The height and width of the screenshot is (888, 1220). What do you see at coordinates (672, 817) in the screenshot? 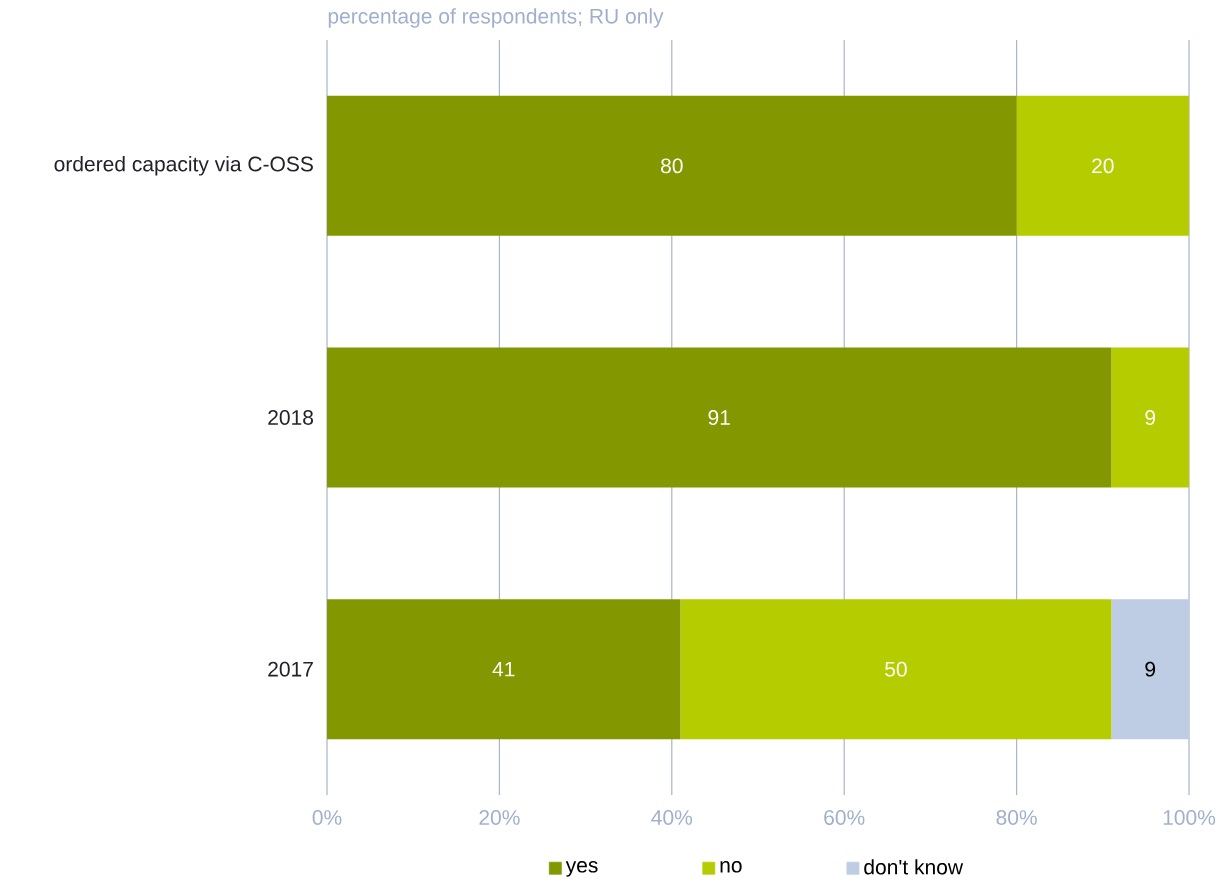
I see `x-tick-label: 40%` at bounding box center [672, 817].